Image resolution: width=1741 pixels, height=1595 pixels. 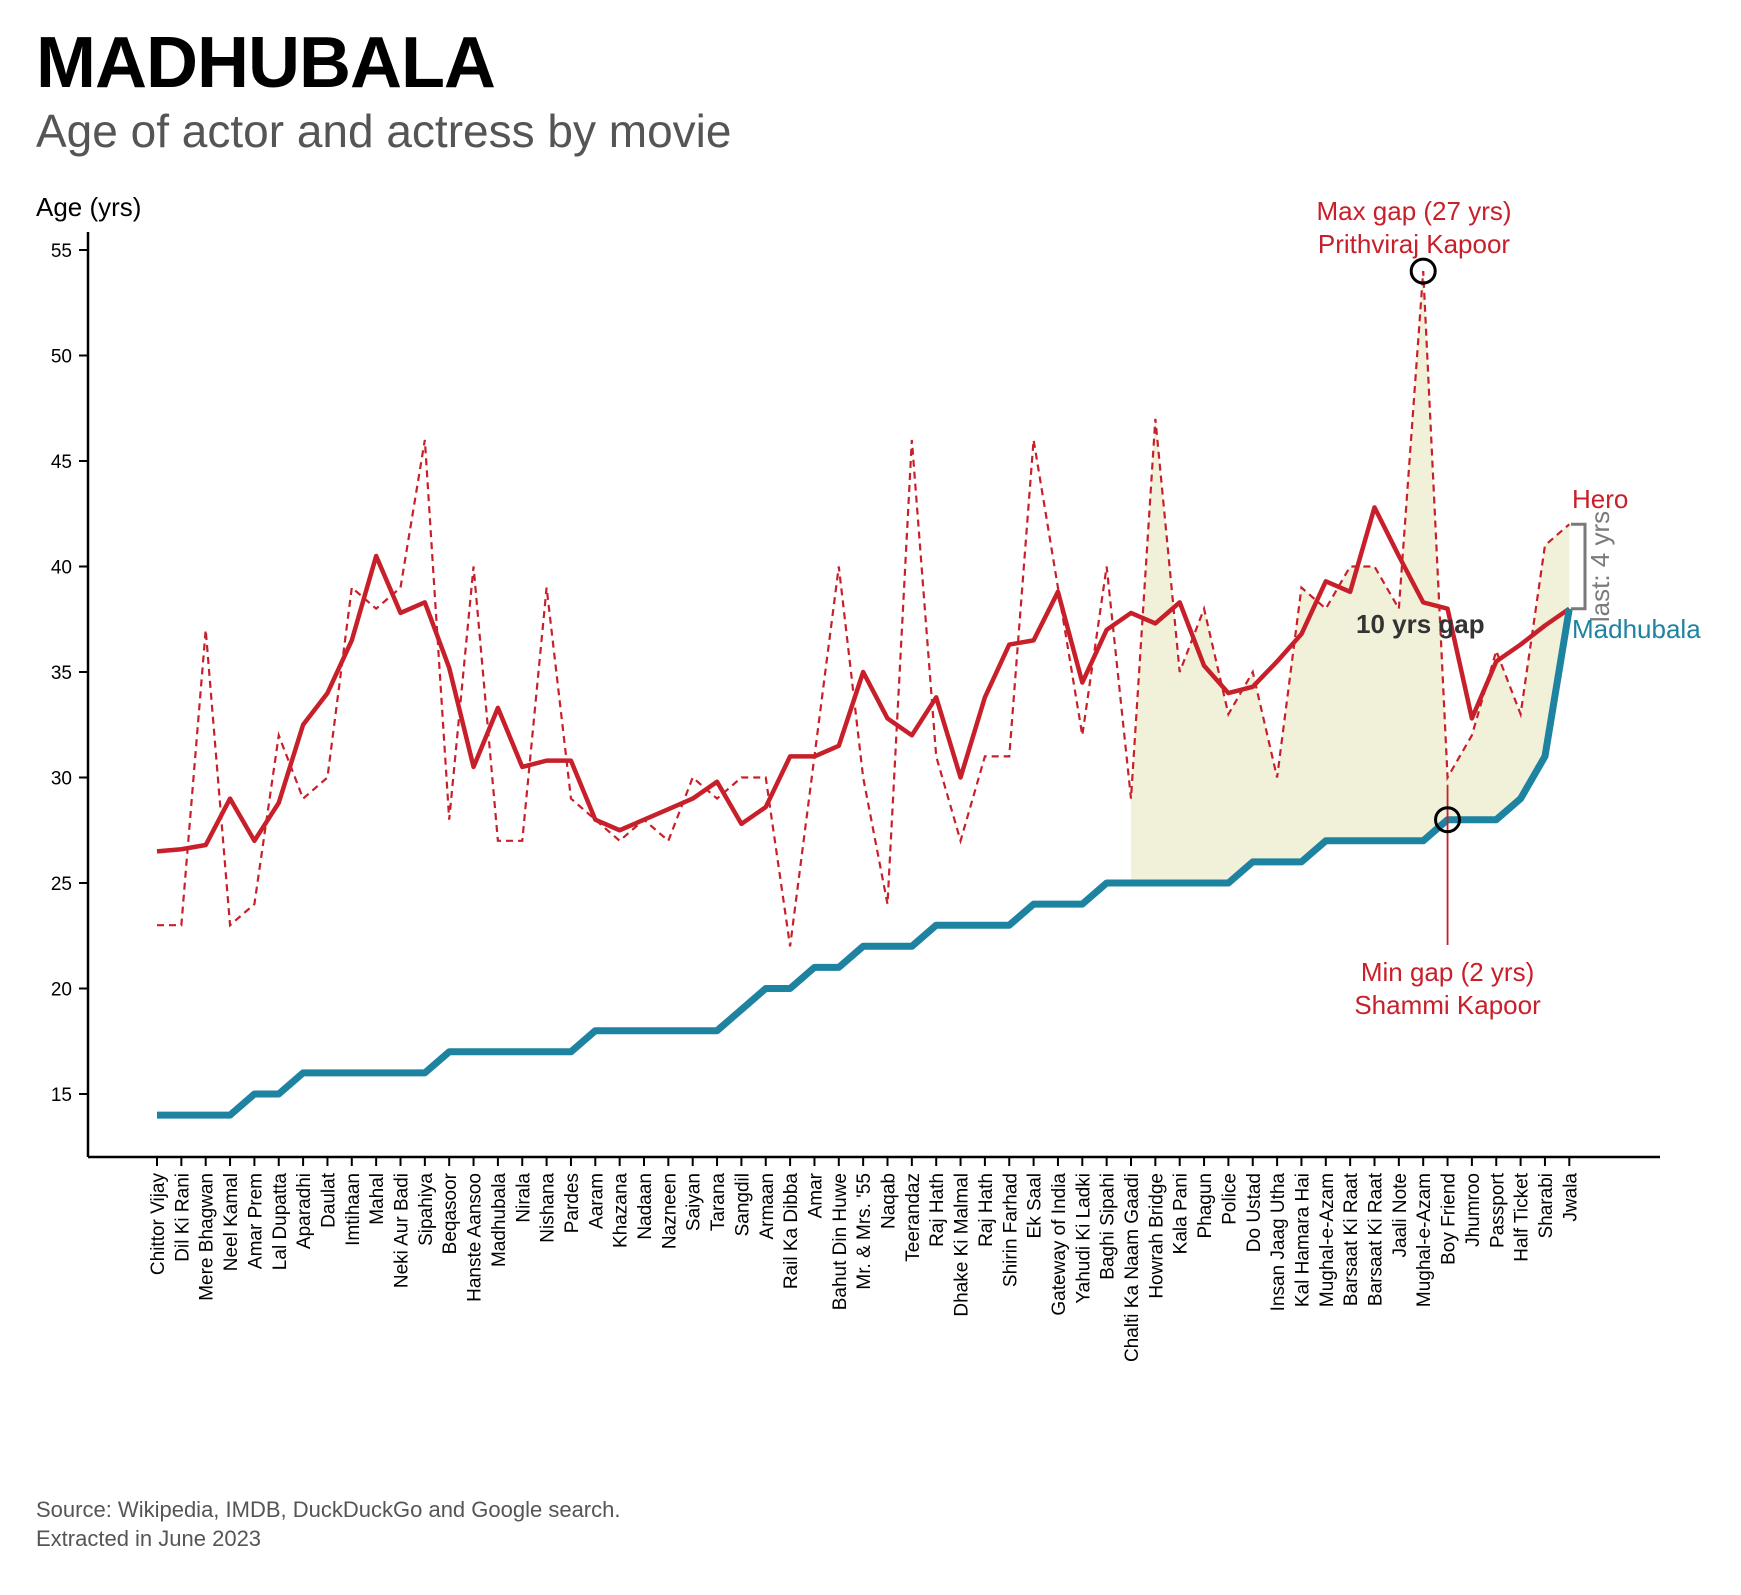 I want to click on y-tick-label: 15, so click(x=61, y=1095).